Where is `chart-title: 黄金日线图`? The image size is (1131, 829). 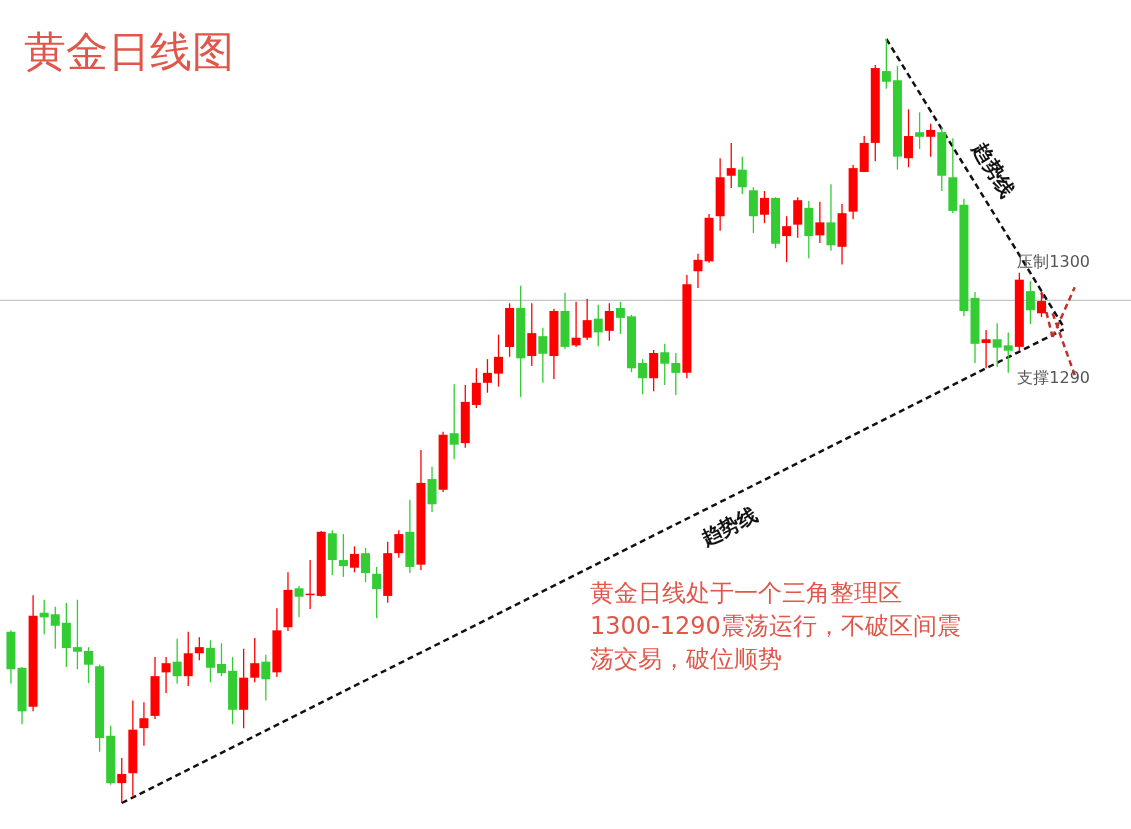 chart-title: 黄金日线图 is located at coordinates (129, 51).